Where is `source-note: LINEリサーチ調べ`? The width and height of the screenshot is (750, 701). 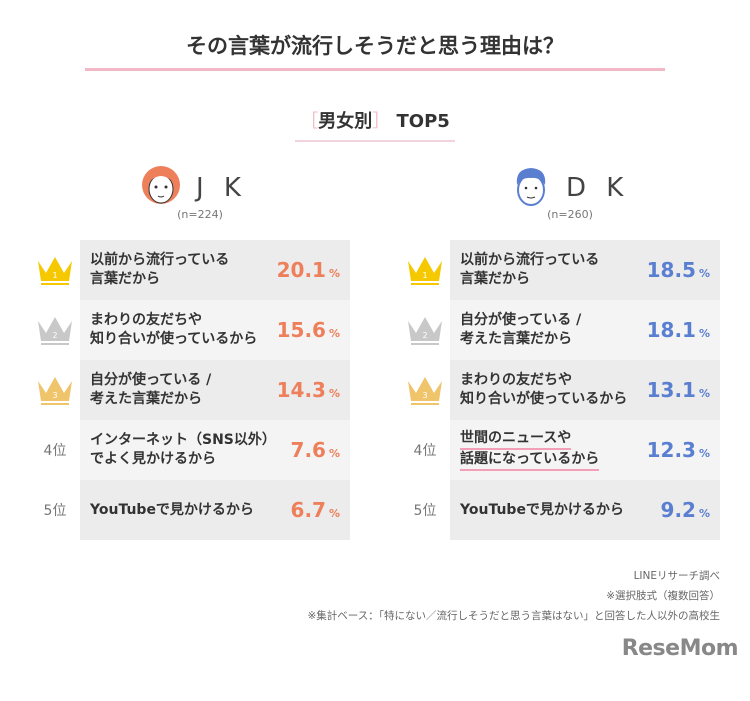
source-note: LINEリサーチ調べ is located at coordinates (676, 576).